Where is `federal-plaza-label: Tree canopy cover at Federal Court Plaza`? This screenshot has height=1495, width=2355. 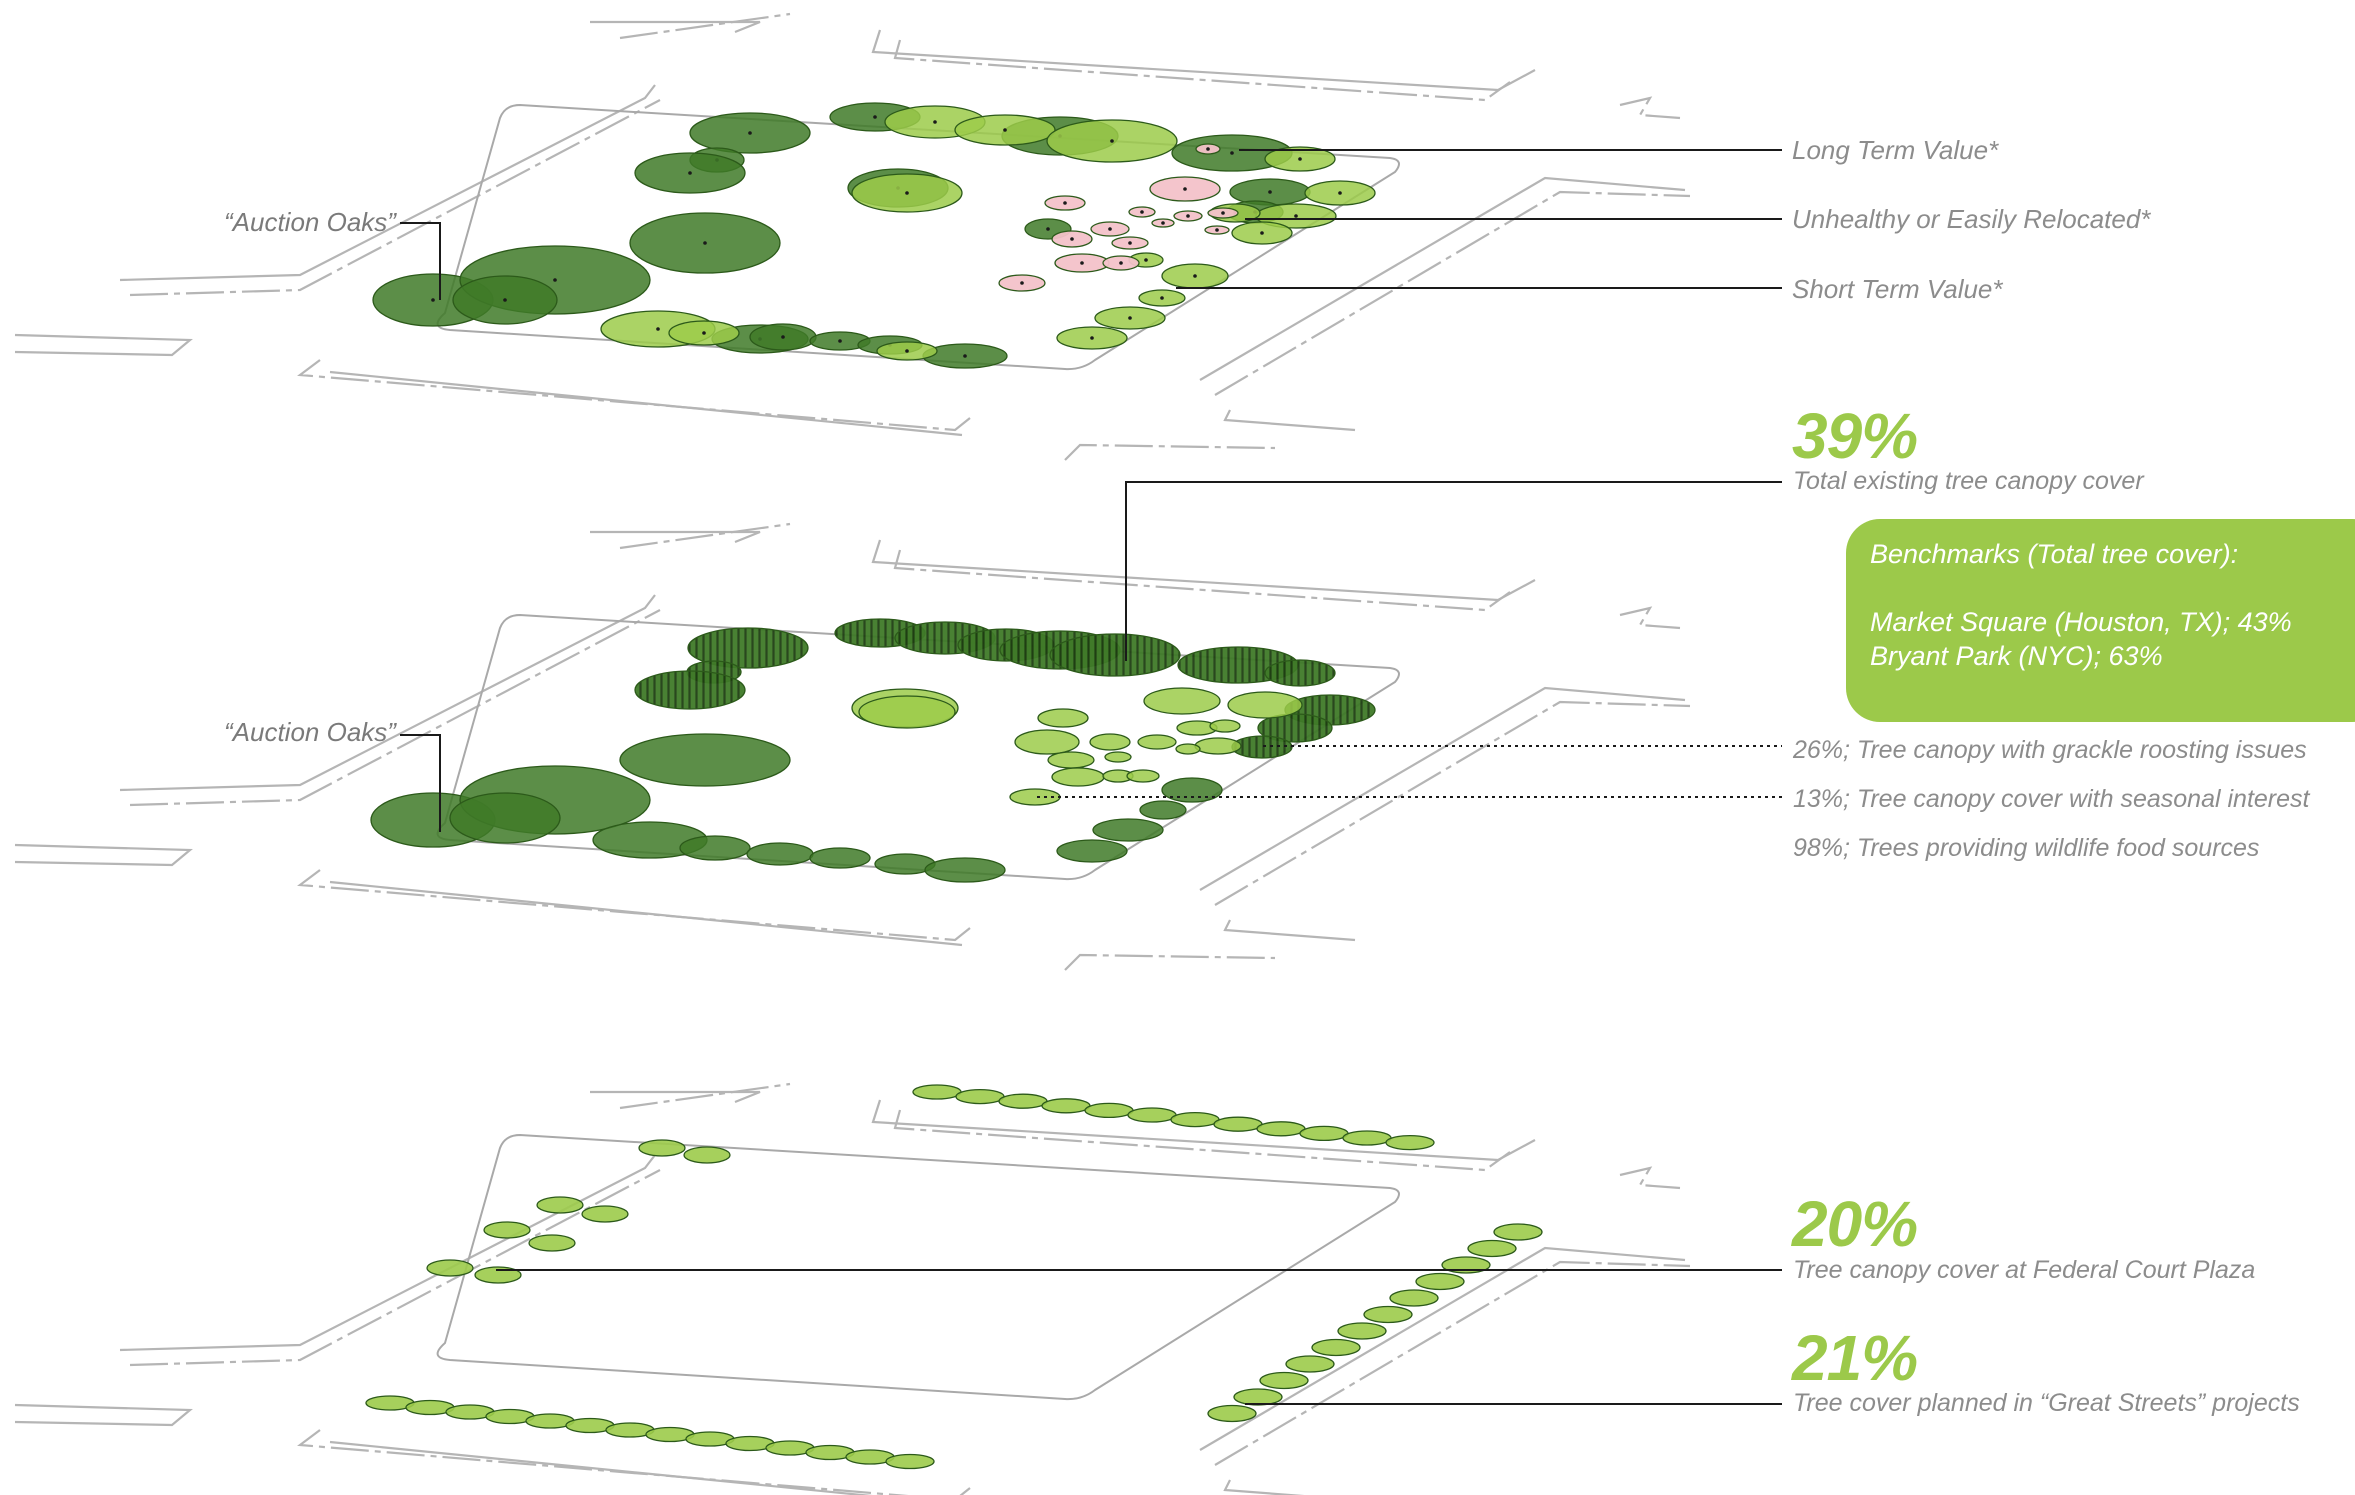
federal-plaza-label: Tree canopy cover at Federal Court Plaza is located at coordinates (2024, 1270).